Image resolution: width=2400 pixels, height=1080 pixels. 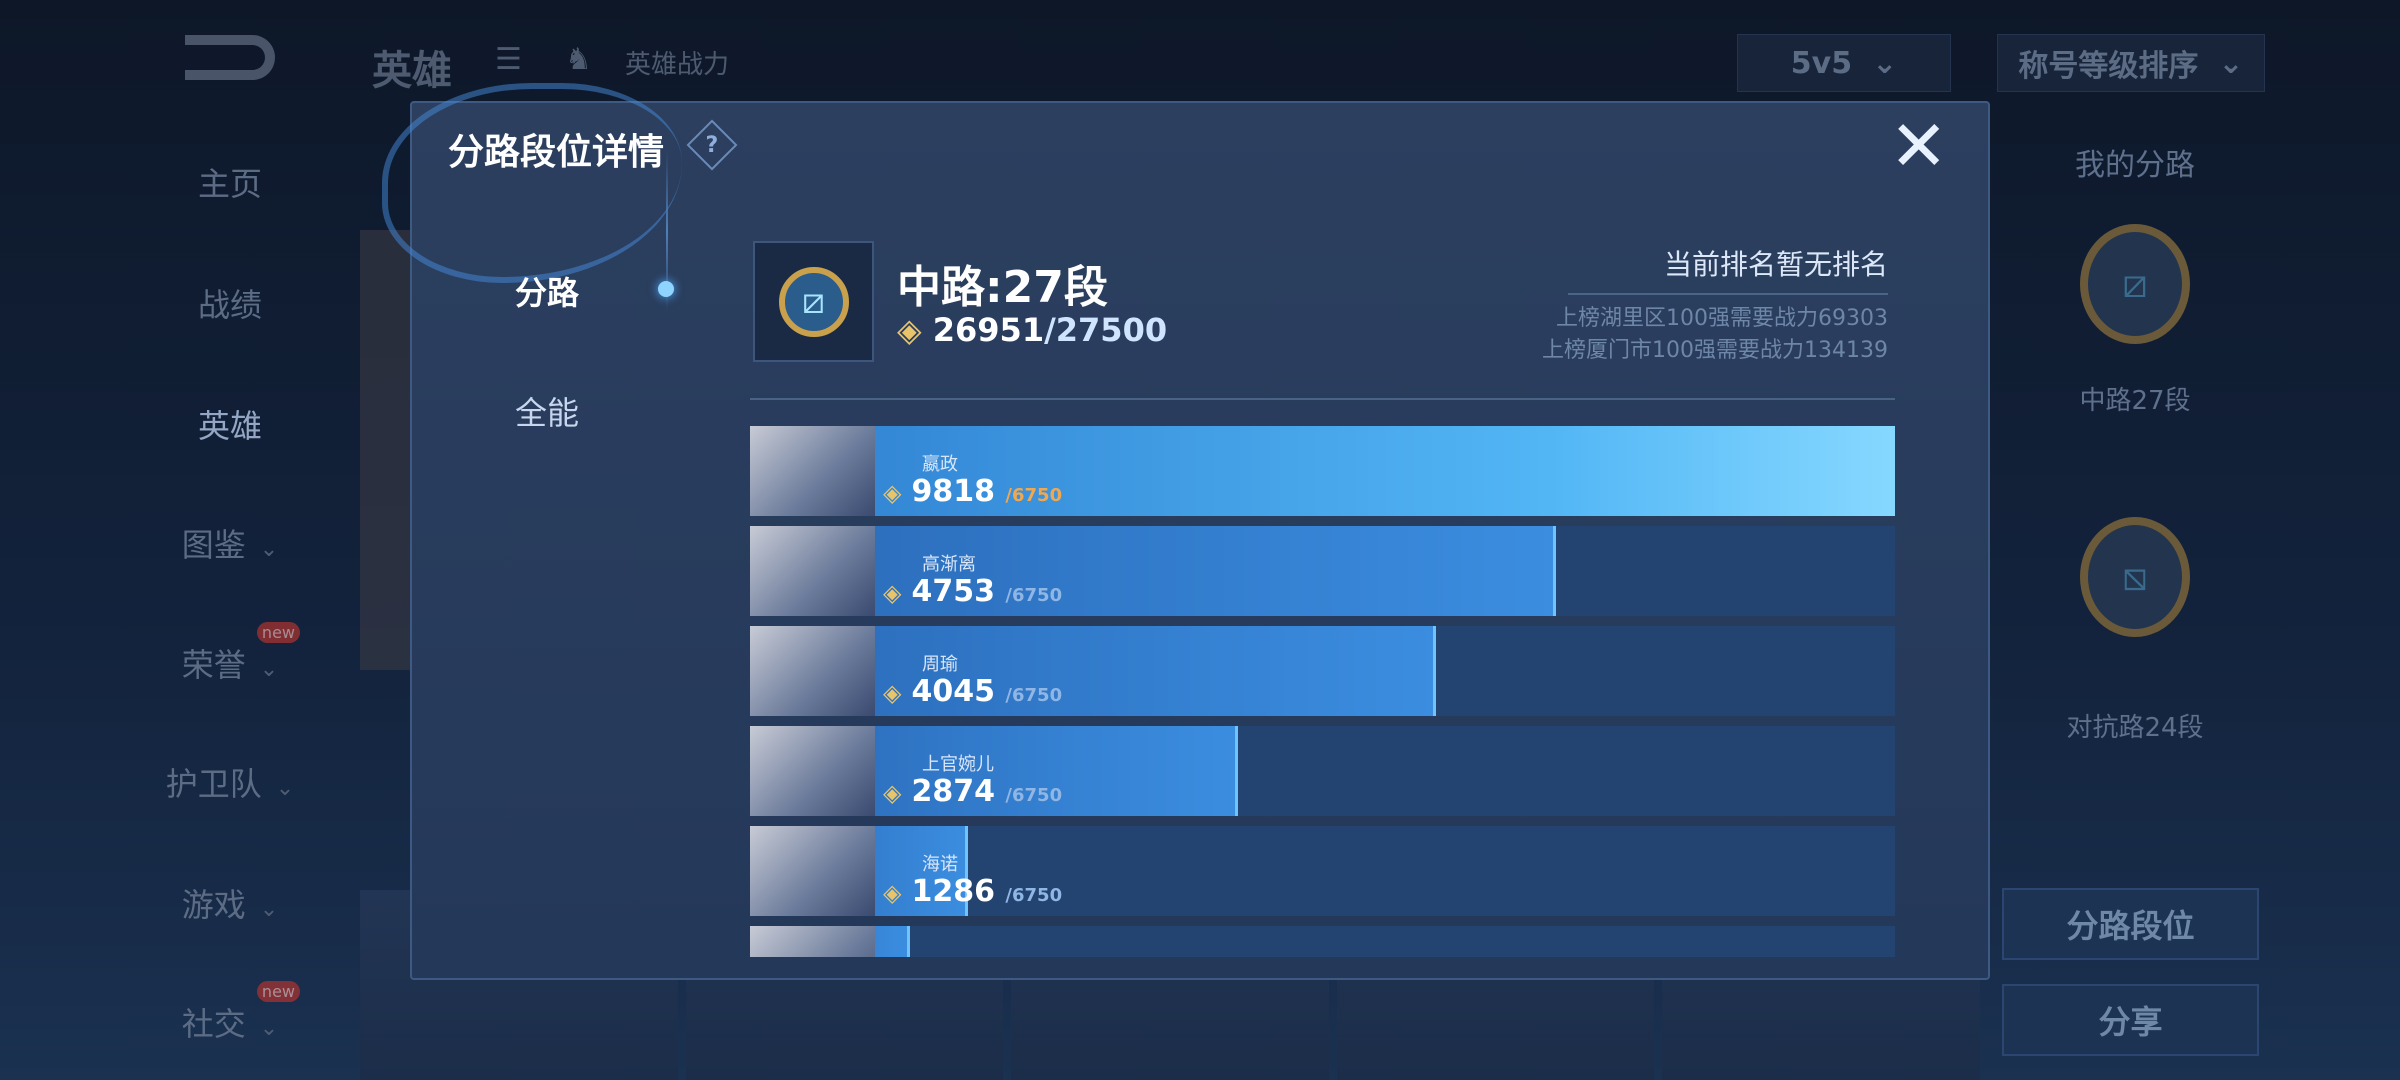 What do you see at coordinates (1322, 771) in the screenshot?
I see `hero-row: 上官婉儿 ◈ 2874 /6750` at bounding box center [1322, 771].